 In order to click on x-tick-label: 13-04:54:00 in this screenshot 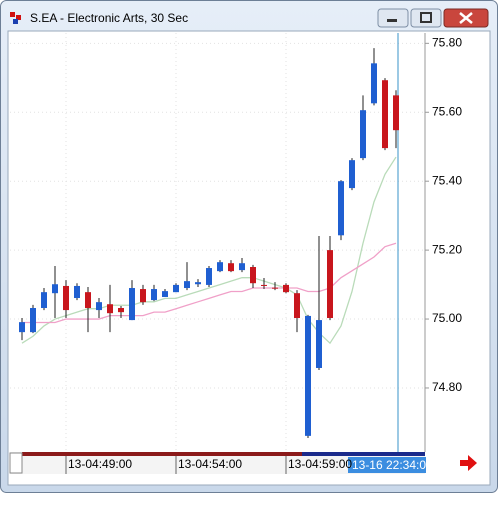, I will do `click(210, 464)`.